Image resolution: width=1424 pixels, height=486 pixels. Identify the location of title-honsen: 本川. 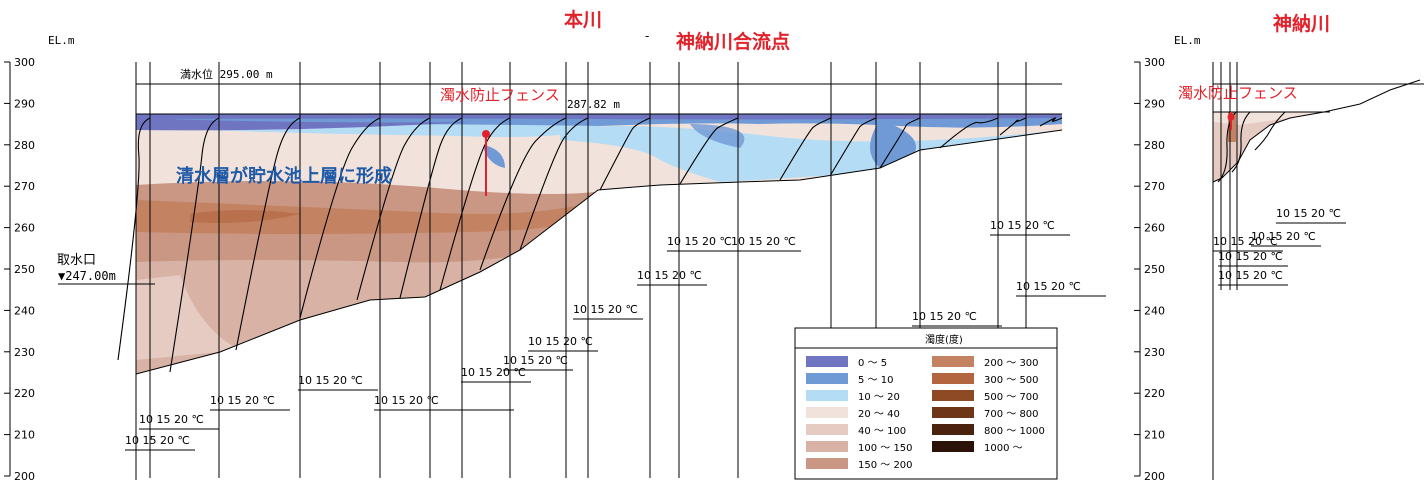
(583, 19).